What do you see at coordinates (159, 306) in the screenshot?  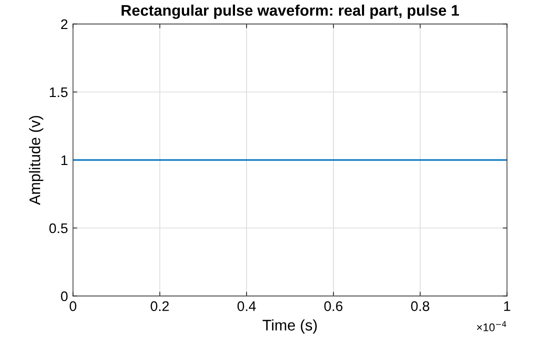 I see `x-tick-label: 0.2` at bounding box center [159, 306].